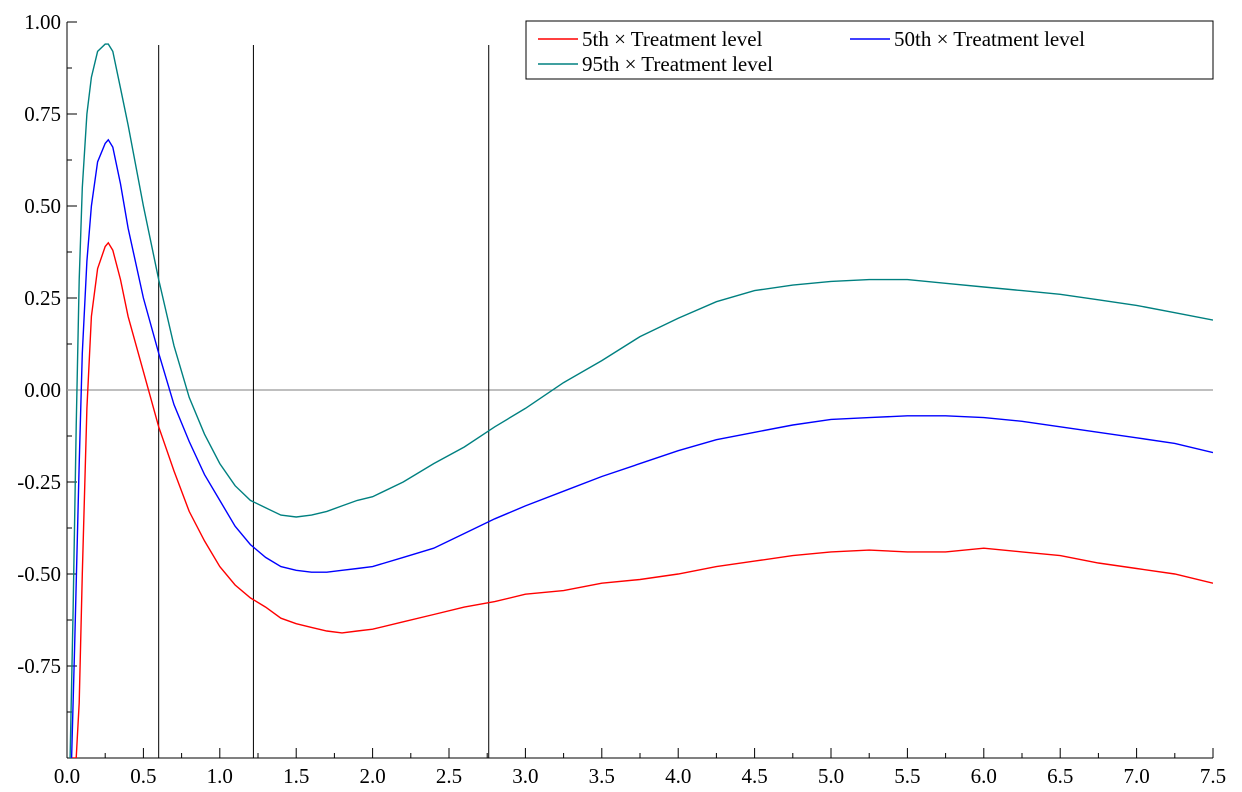 This screenshot has width=1242, height=792. I want to click on x-tick-label: 2.5, so click(449, 776).